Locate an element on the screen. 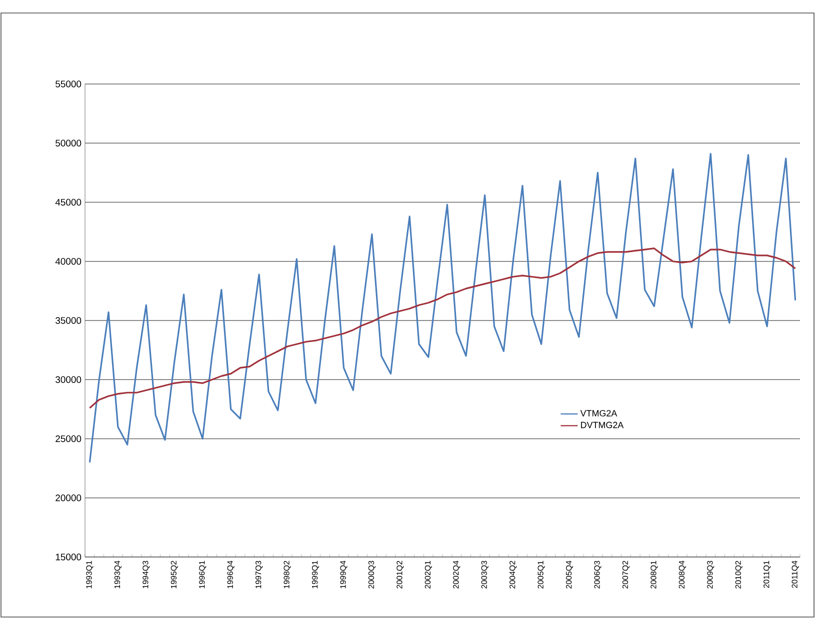  y-tick-label: 20000 is located at coordinates (69, 498).